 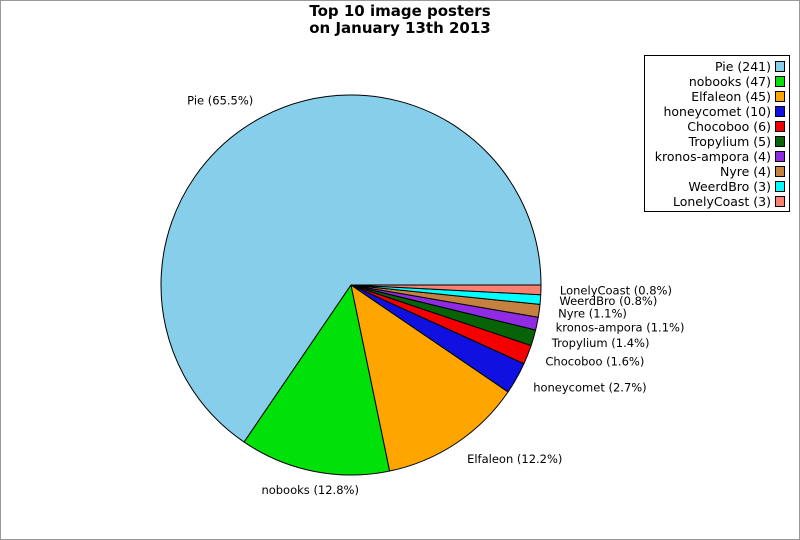 What do you see at coordinates (780, 141) in the screenshot?
I see `legend-swatch-Tropylium` at bounding box center [780, 141].